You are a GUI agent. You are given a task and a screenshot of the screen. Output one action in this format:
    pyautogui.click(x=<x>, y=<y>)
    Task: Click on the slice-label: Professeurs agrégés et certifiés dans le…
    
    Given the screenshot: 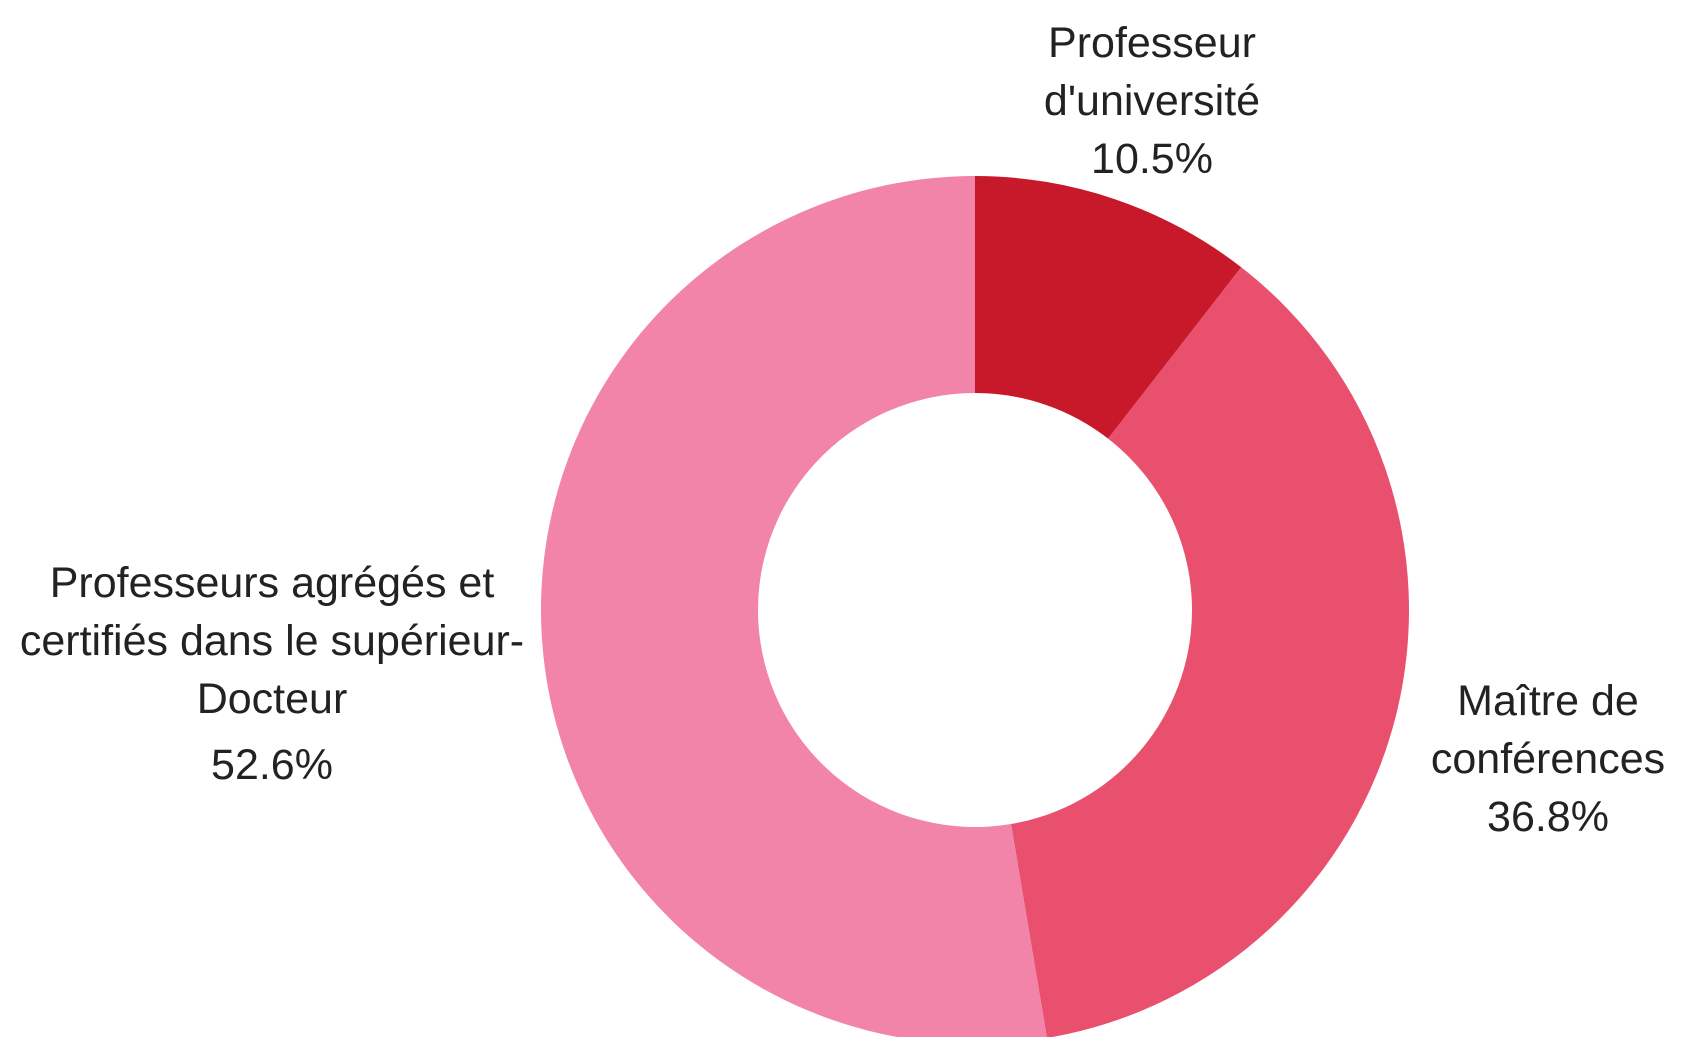 What is the action you would take?
    pyautogui.click(x=272, y=674)
    